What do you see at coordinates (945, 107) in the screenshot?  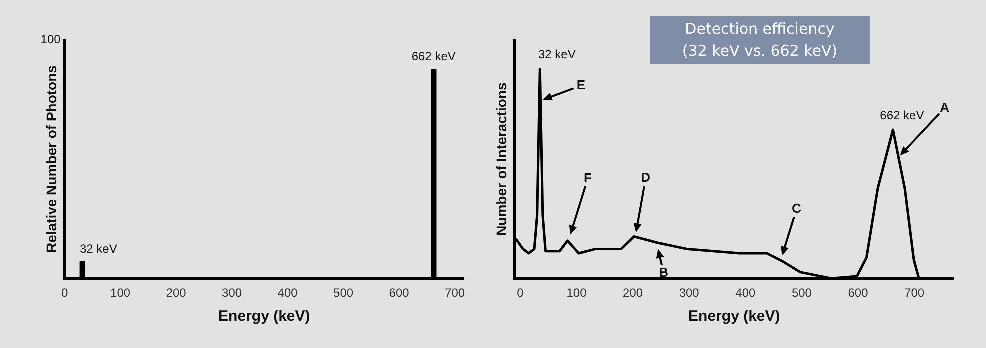 I see `annotation: A` at bounding box center [945, 107].